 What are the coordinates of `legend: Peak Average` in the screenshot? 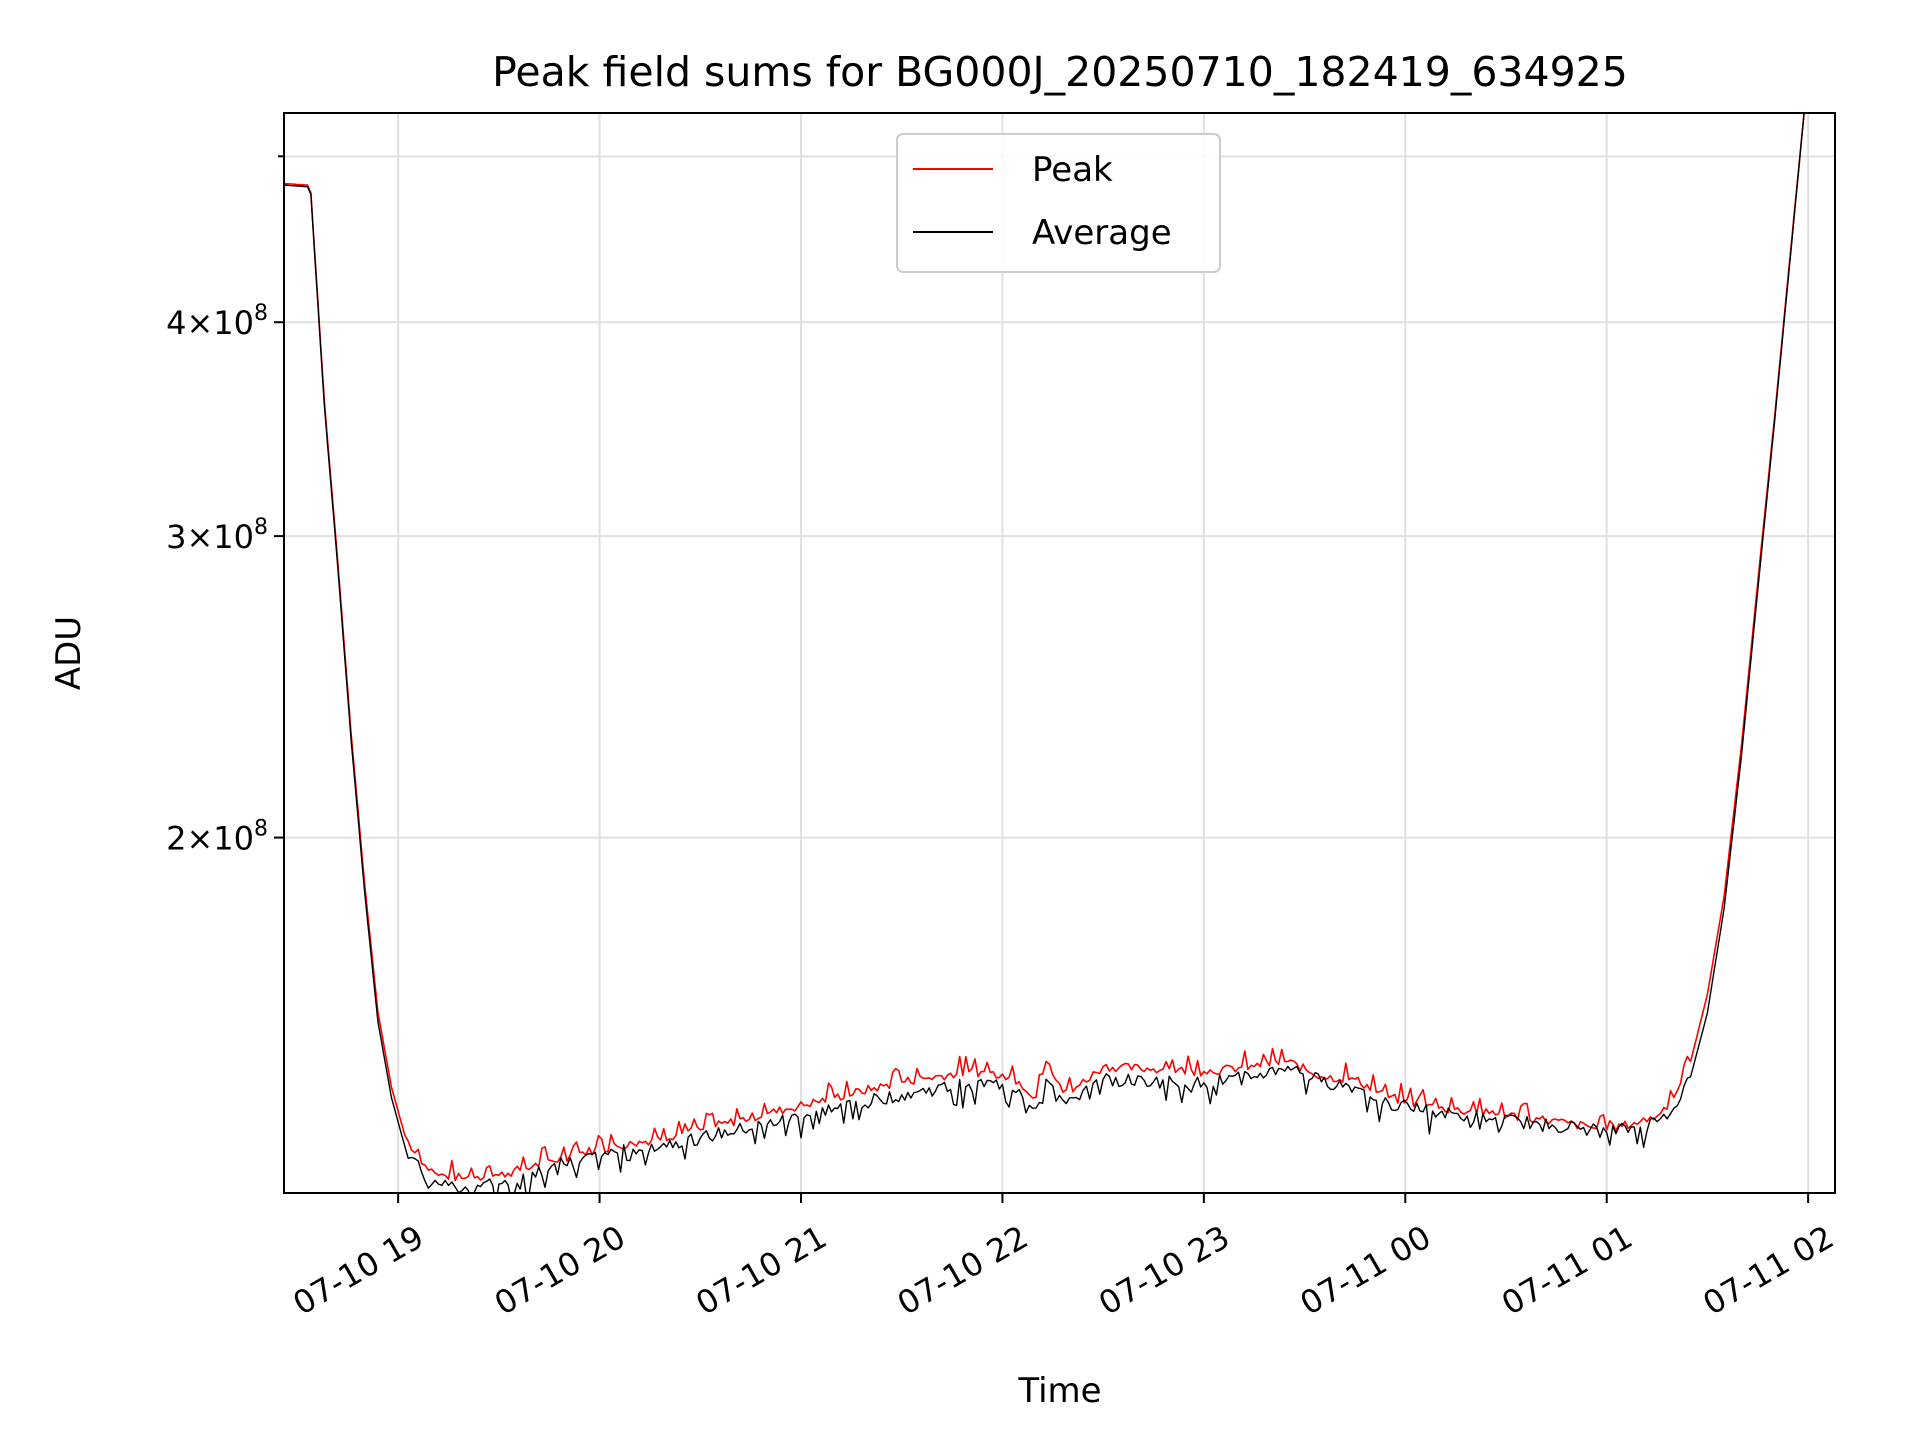 It's located at (1058, 203).